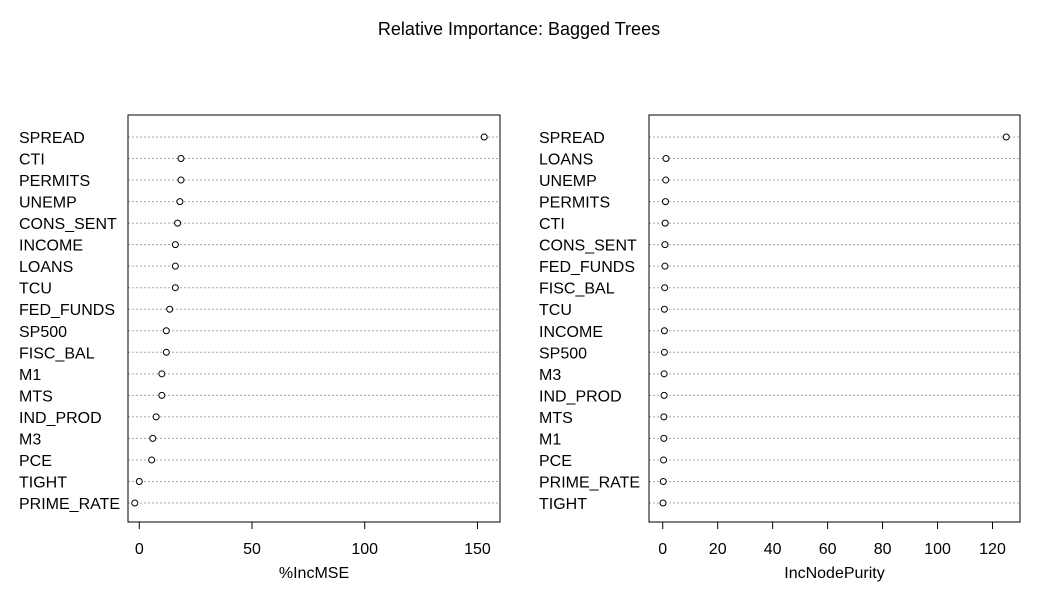 This screenshot has width=1040, height=600. Describe the element at coordinates (477, 549) in the screenshot. I see `x-tick-label: 150` at that location.